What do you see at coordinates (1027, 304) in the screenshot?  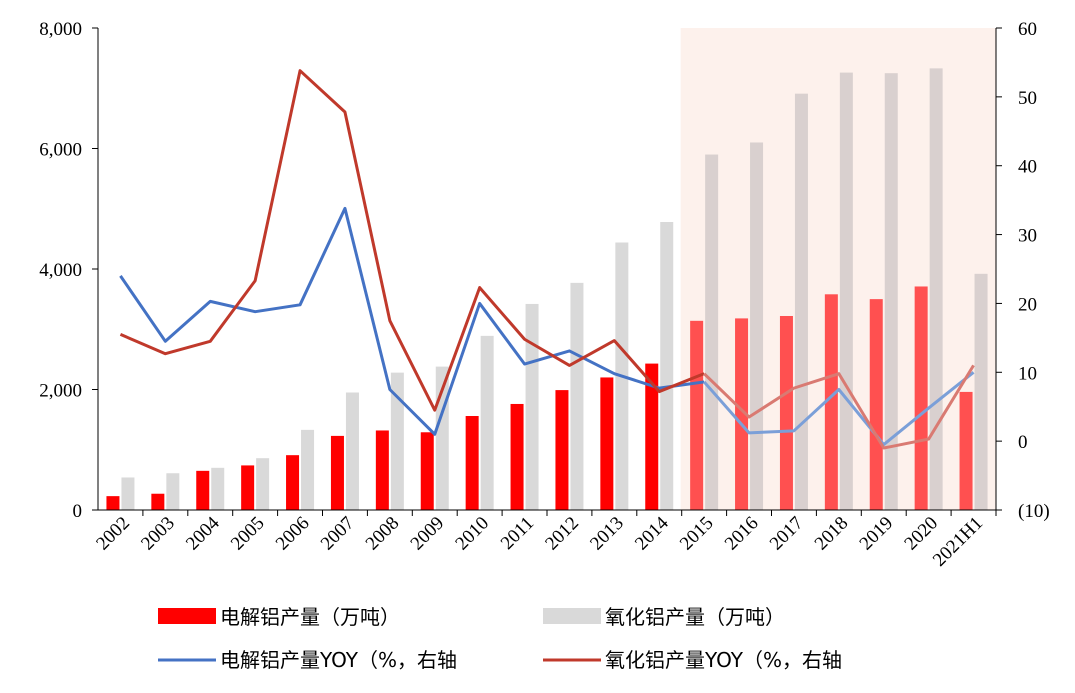 I see `y-right-tick-label: 20` at bounding box center [1027, 304].